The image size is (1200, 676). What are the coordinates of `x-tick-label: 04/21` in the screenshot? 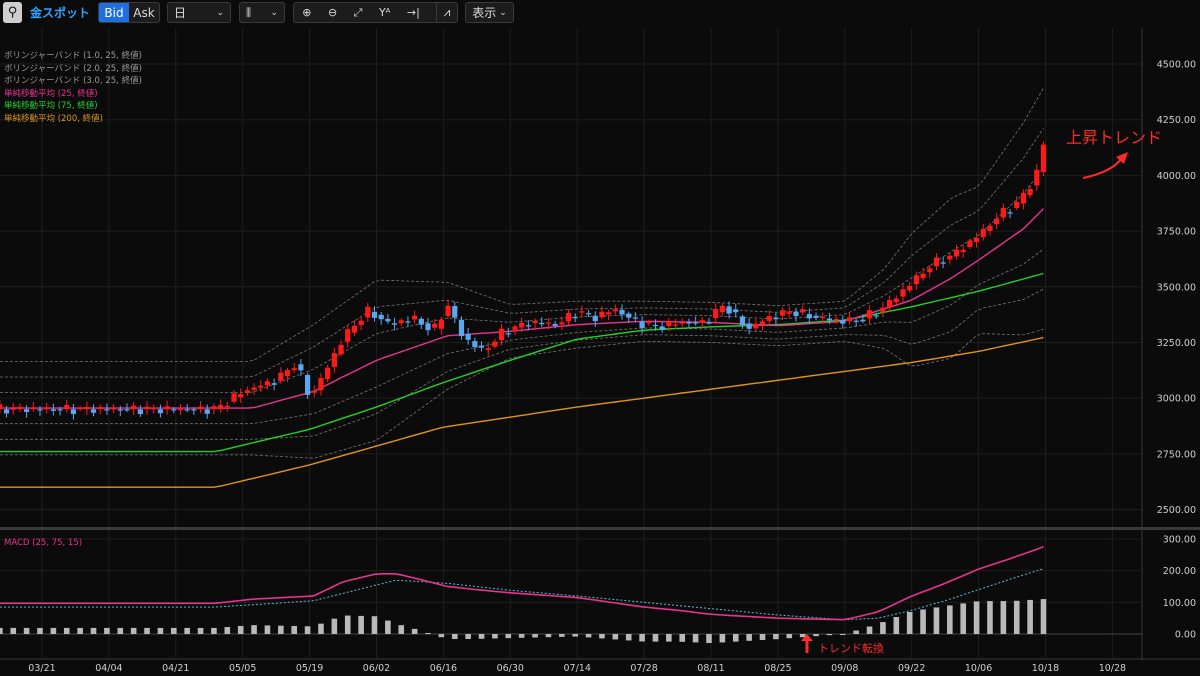 It's located at (175, 668).